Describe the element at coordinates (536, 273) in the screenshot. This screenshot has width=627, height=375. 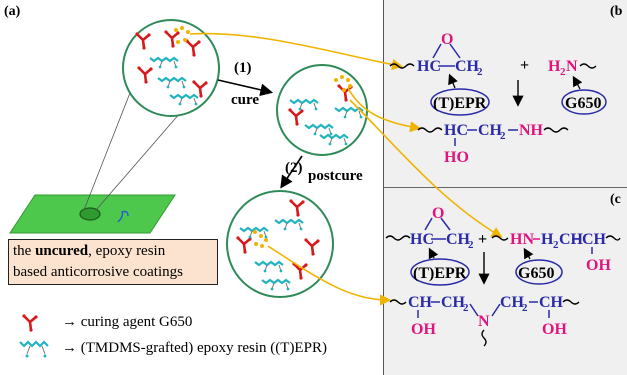
I see `c-g650-label: G650` at that location.